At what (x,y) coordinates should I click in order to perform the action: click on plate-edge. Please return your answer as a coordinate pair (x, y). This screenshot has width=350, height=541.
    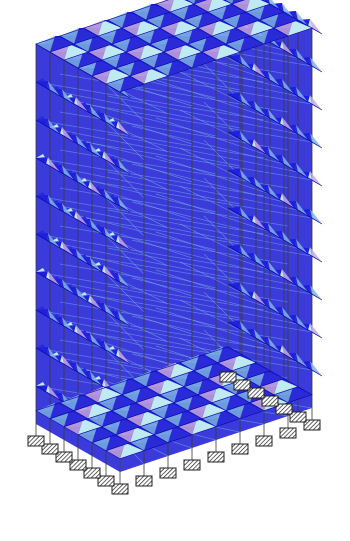
    Looking at the image, I should click on (213, 6).